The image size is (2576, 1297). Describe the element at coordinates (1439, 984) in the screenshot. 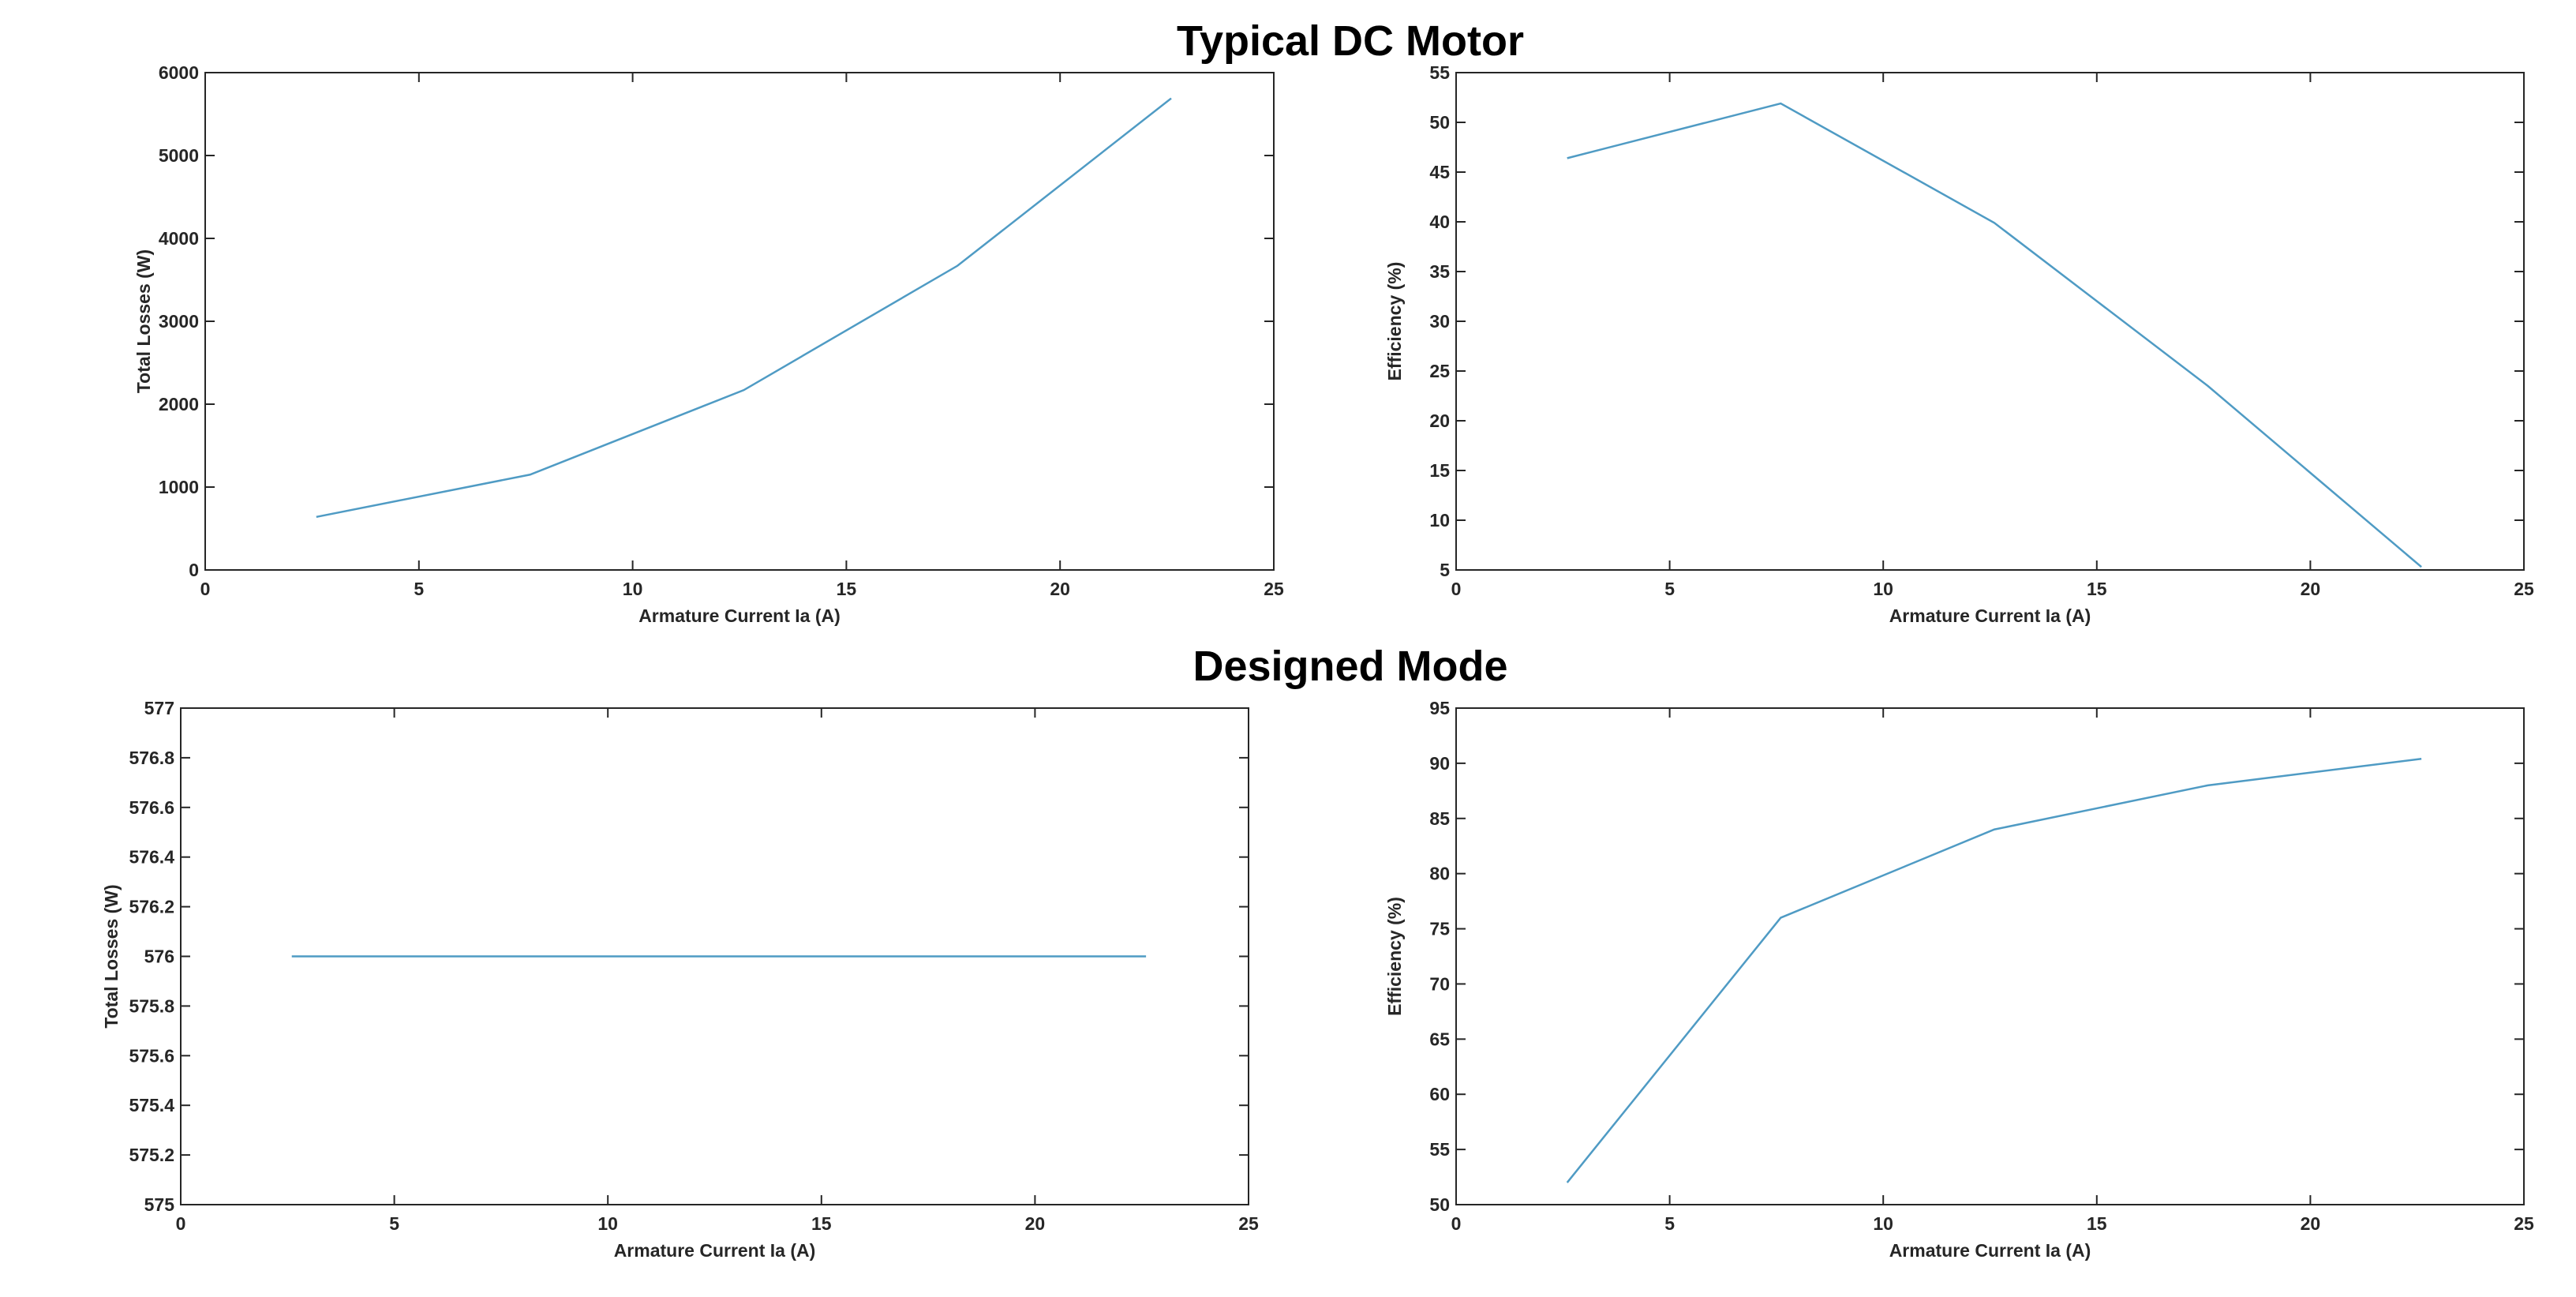

I see `y-tick-label: 70` at that location.